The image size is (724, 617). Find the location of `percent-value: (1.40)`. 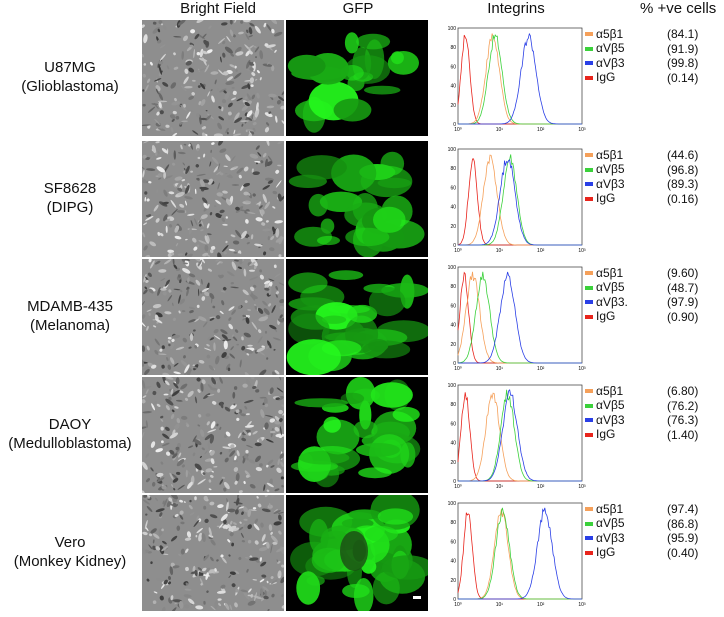

percent-value: (1.40) is located at coordinates (683, 434).